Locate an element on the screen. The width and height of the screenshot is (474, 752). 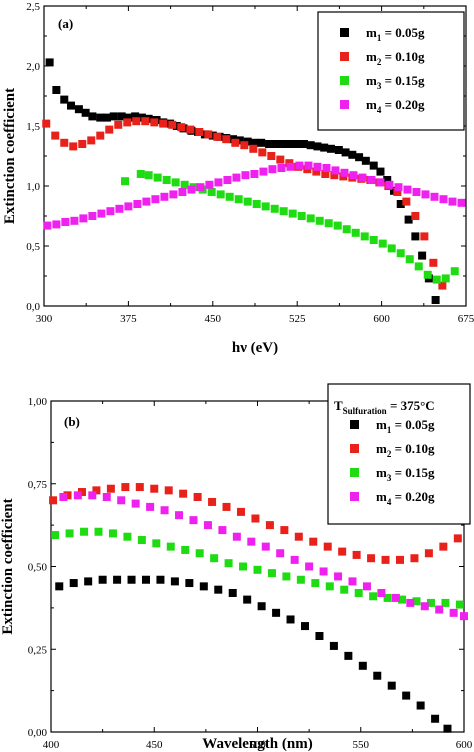
x-tick-label: 300 is located at coordinates (44, 319).